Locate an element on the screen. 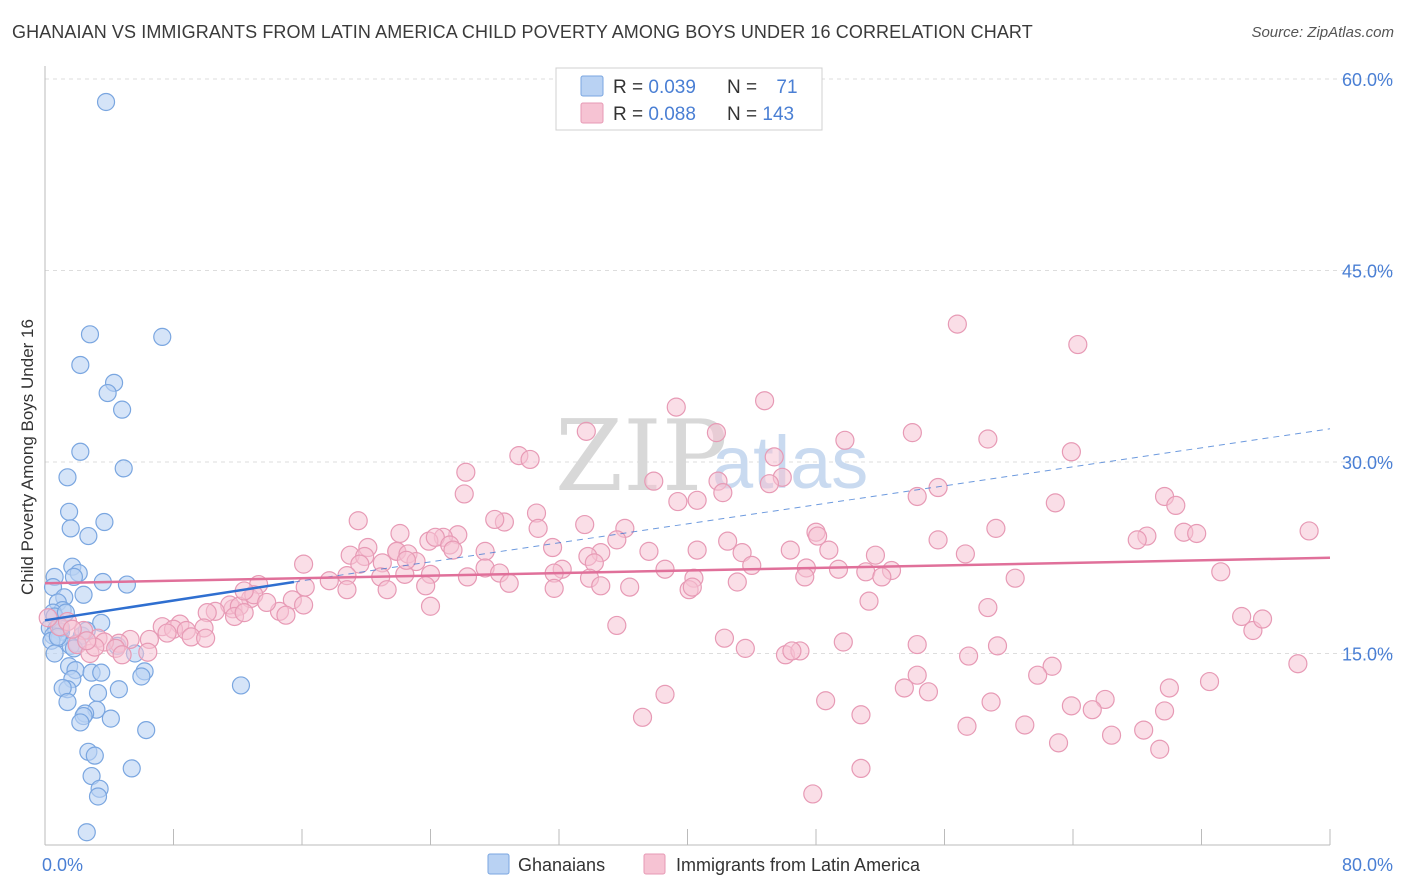 The height and width of the screenshot is (892, 1406). y-tick-label: 45.0% is located at coordinates (1367, 272).